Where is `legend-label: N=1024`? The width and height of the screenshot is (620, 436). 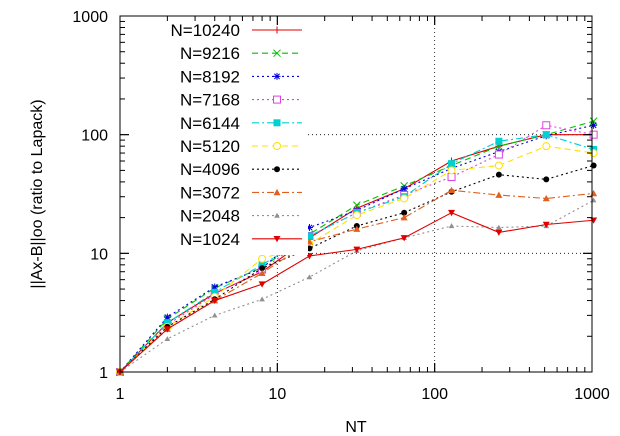
legend-label: N=1024 is located at coordinates (210, 239).